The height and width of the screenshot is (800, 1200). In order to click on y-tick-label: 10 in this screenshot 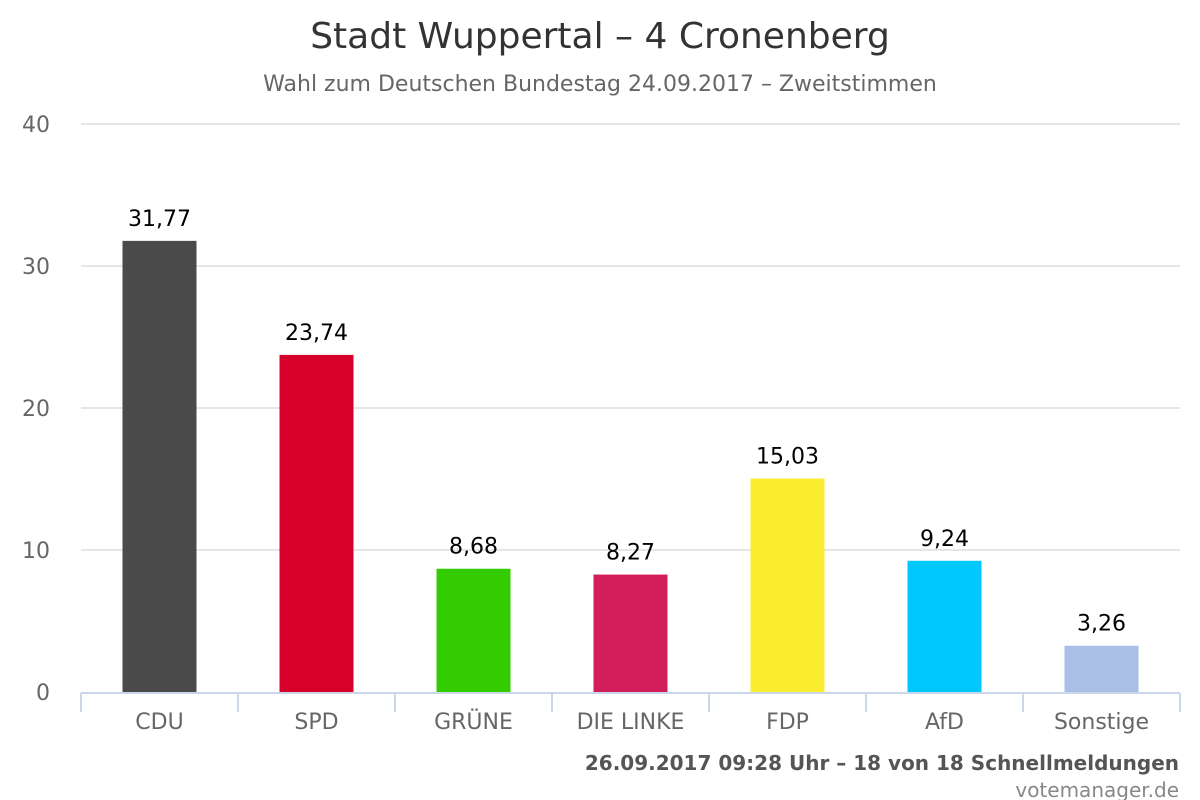, I will do `click(36, 551)`.